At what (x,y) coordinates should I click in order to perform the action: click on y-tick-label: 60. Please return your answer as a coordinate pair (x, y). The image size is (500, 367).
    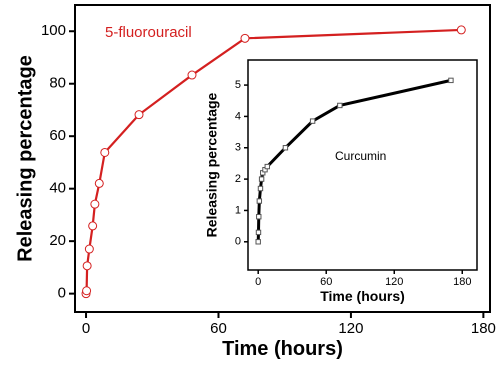
    Looking at the image, I should click on (57, 135).